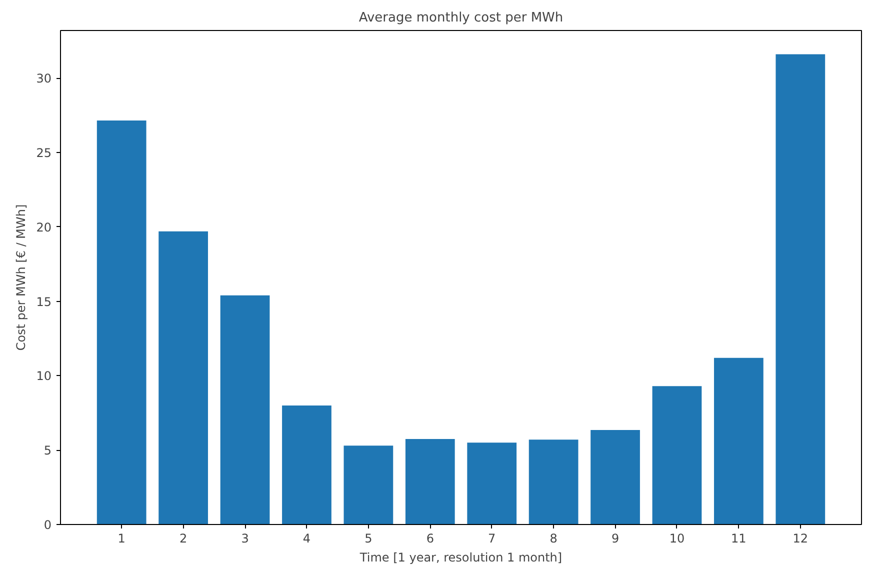 The width and height of the screenshot is (871, 569). Describe the element at coordinates (460, 557) in the screenshot. I see `x-axis-title: Time [1 year, resolution 1 month]` at that location.